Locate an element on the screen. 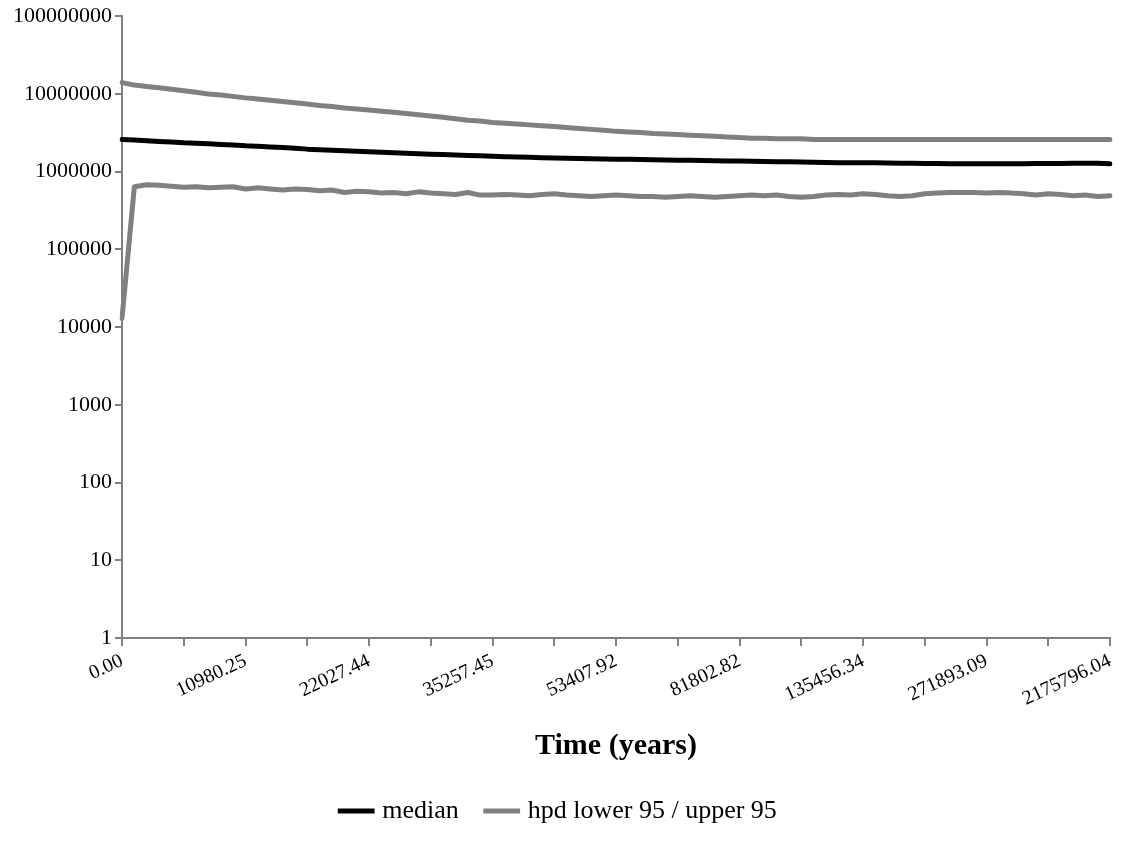 This screenshot has height=844, width=1138. y-tick-label: 1000000 is located at coordinates (73, 170).